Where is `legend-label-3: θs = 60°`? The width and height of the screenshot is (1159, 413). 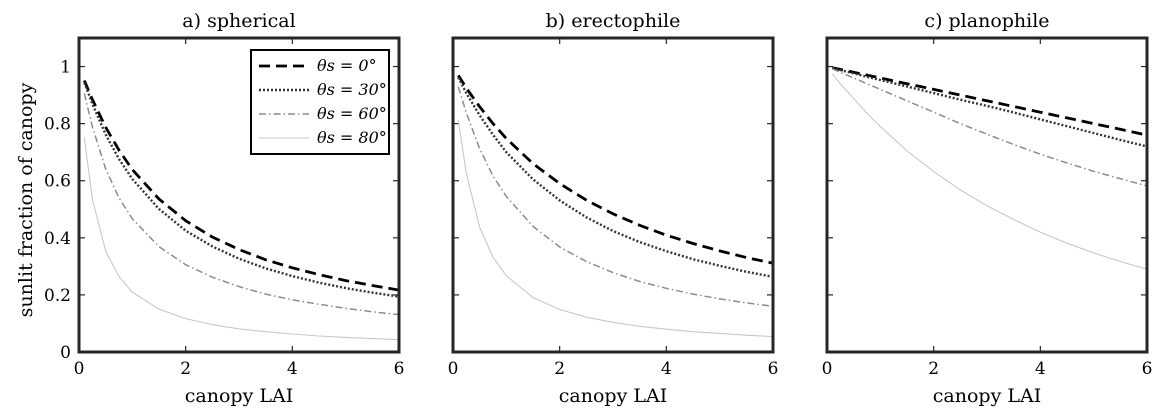
legend-label-3: θs = 60° is located at coordinates (352, 113).